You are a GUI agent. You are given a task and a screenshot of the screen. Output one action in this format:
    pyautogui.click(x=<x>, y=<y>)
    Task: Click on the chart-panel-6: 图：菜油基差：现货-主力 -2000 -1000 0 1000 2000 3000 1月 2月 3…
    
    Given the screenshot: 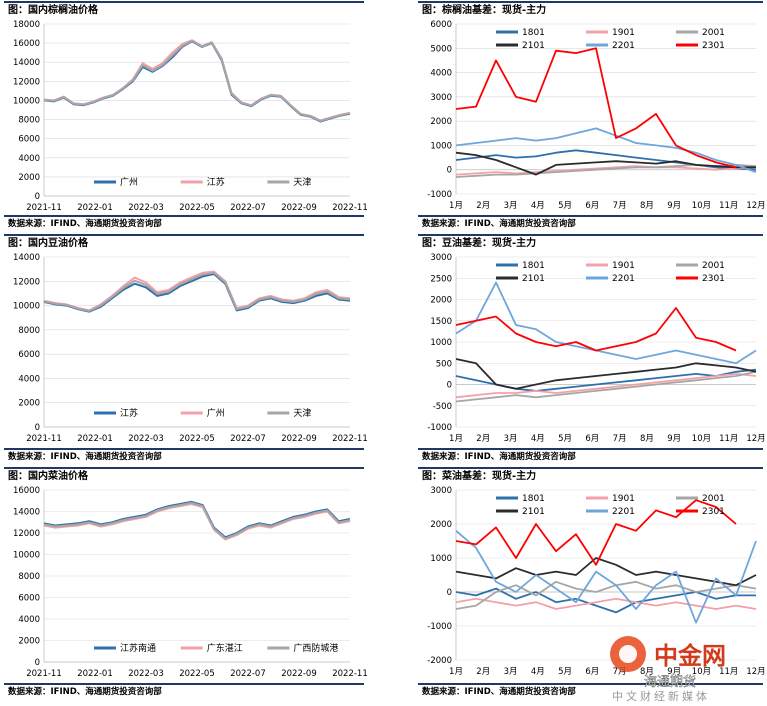 What is the action you would take?
    pyautogui.click(x=592, y=582)
    